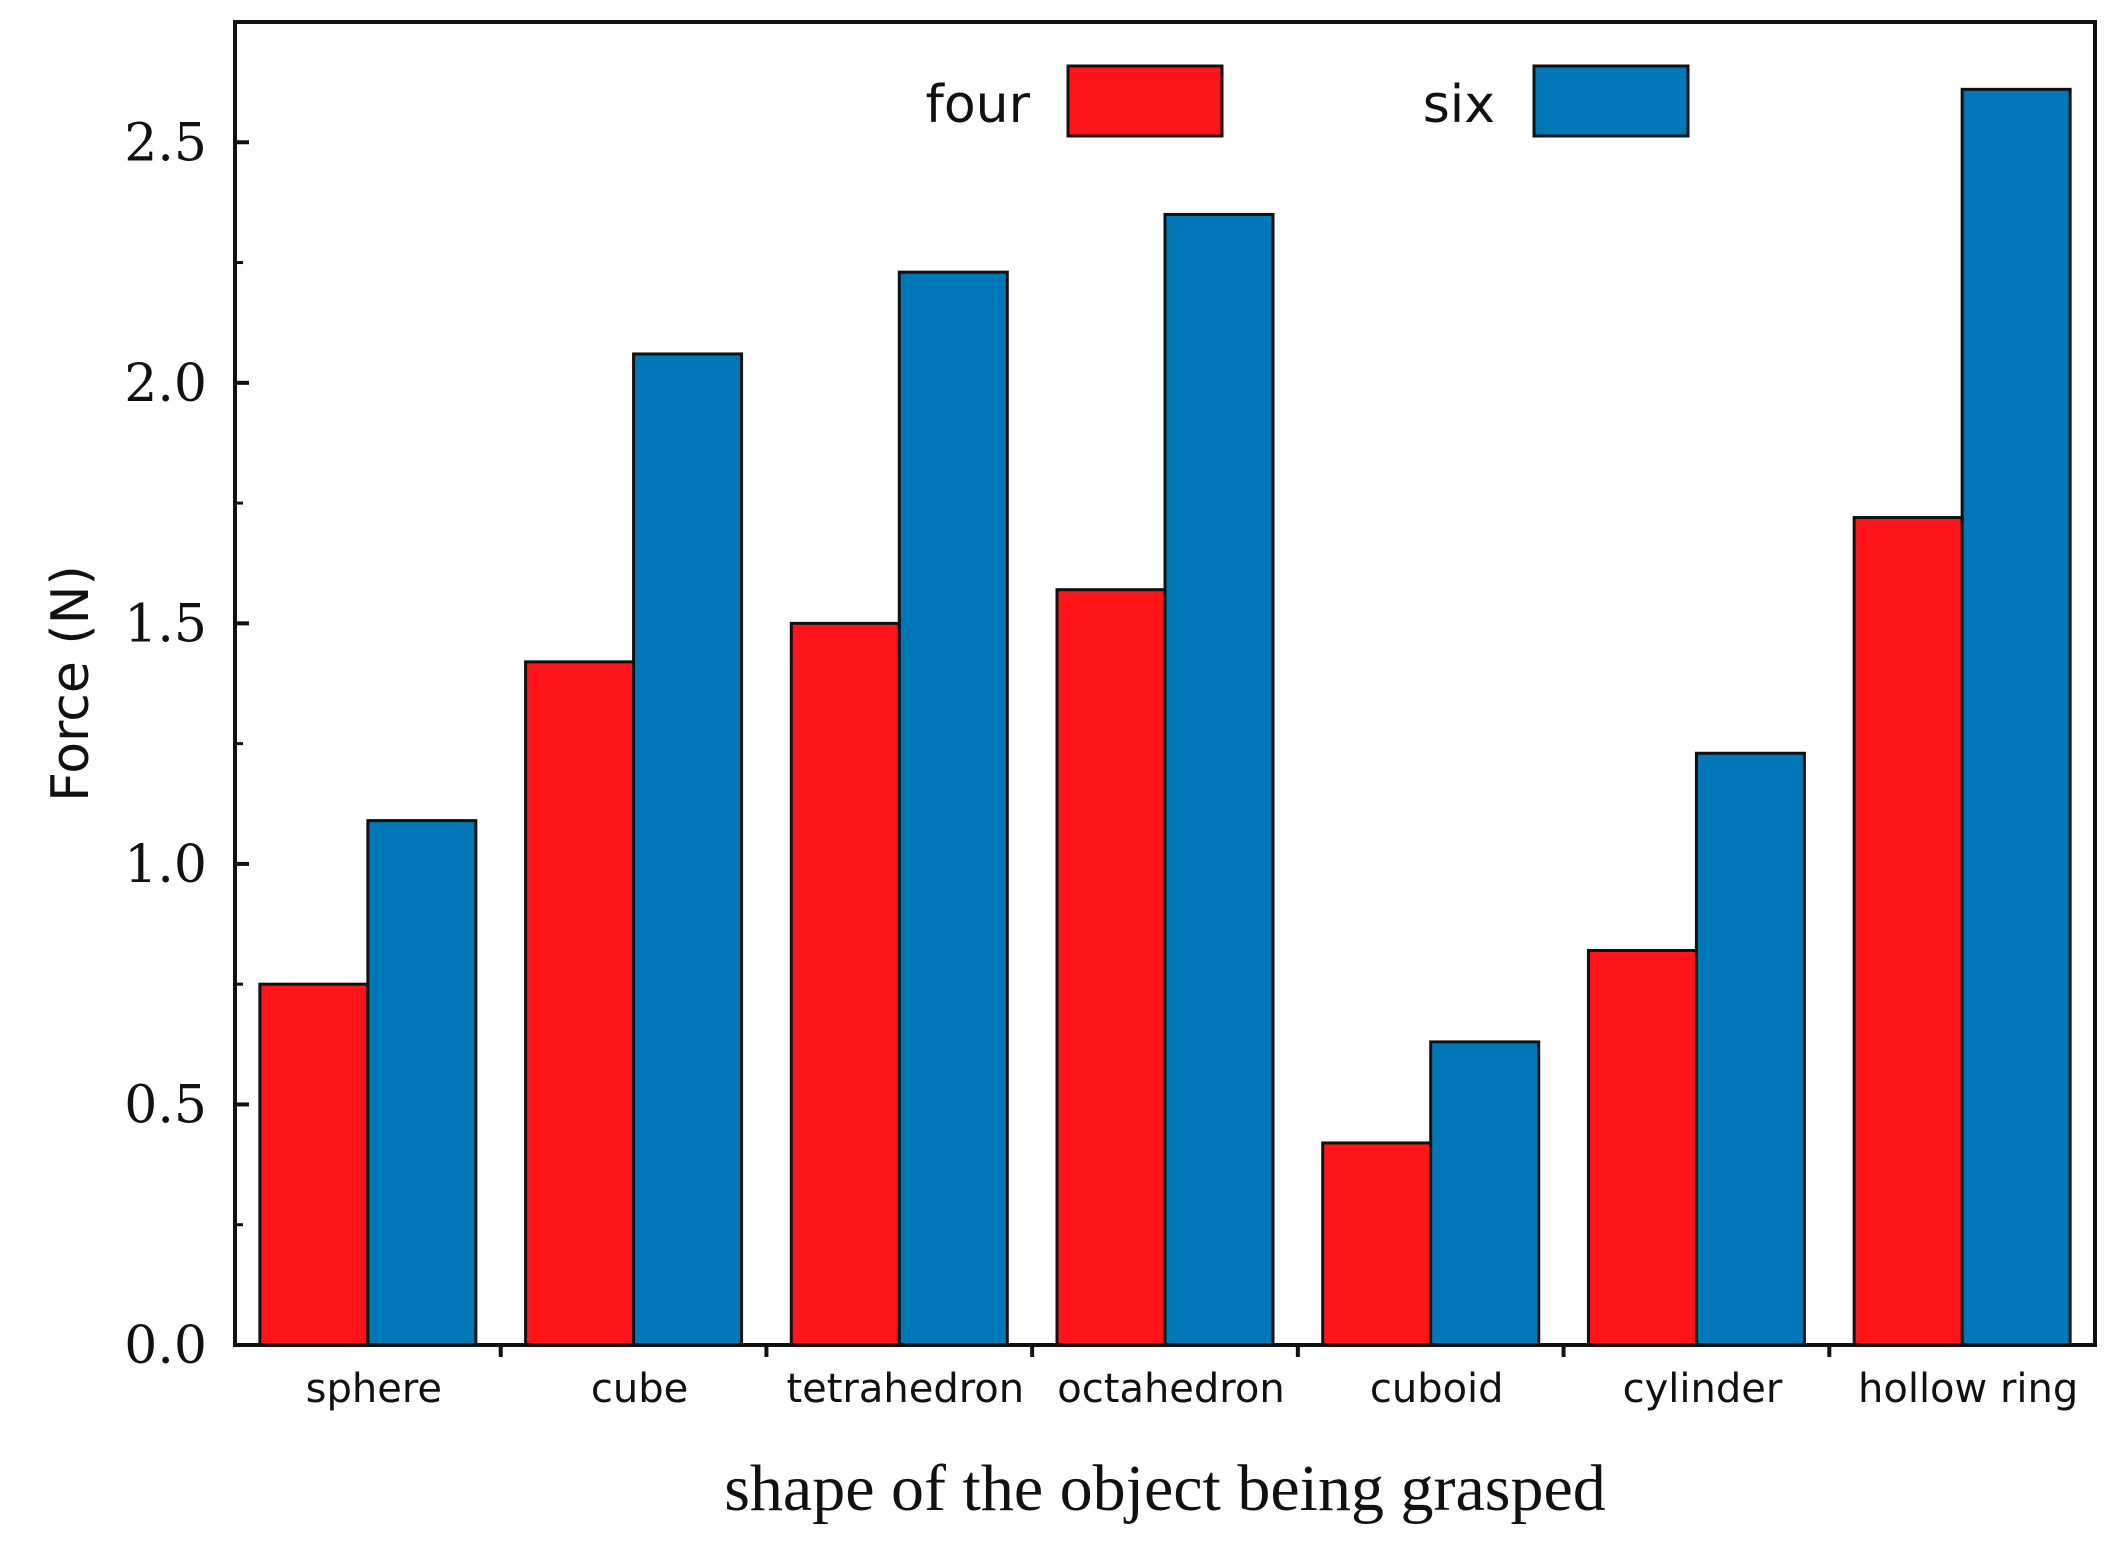 The width and height of the screenshot is (2110, 1545). What do you see at coordinates (1968, 1389) in the screenshot?
I see `x-category-label: hollow ring` at bounding box center [1968, 1389].